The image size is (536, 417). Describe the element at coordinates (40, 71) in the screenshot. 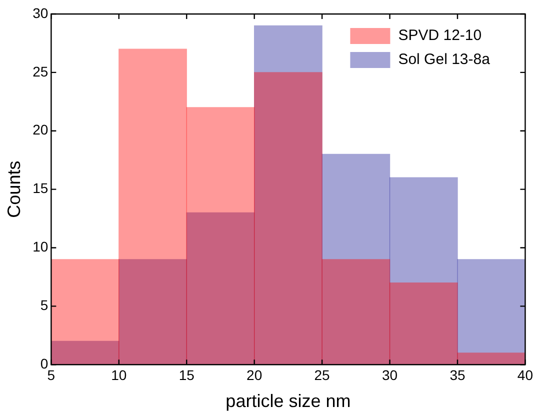

I see `y-tick-label: 25` at that location.